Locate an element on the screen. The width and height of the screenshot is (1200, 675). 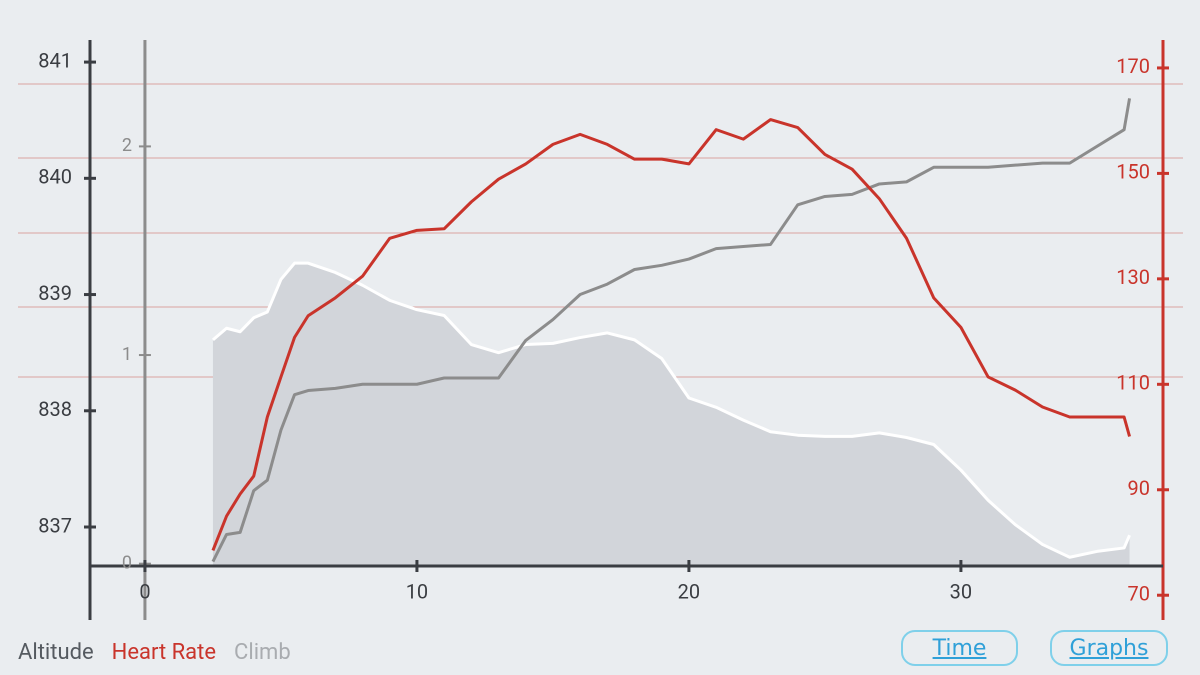
x-tick-label: 30 is located at coordinates (961, 591).